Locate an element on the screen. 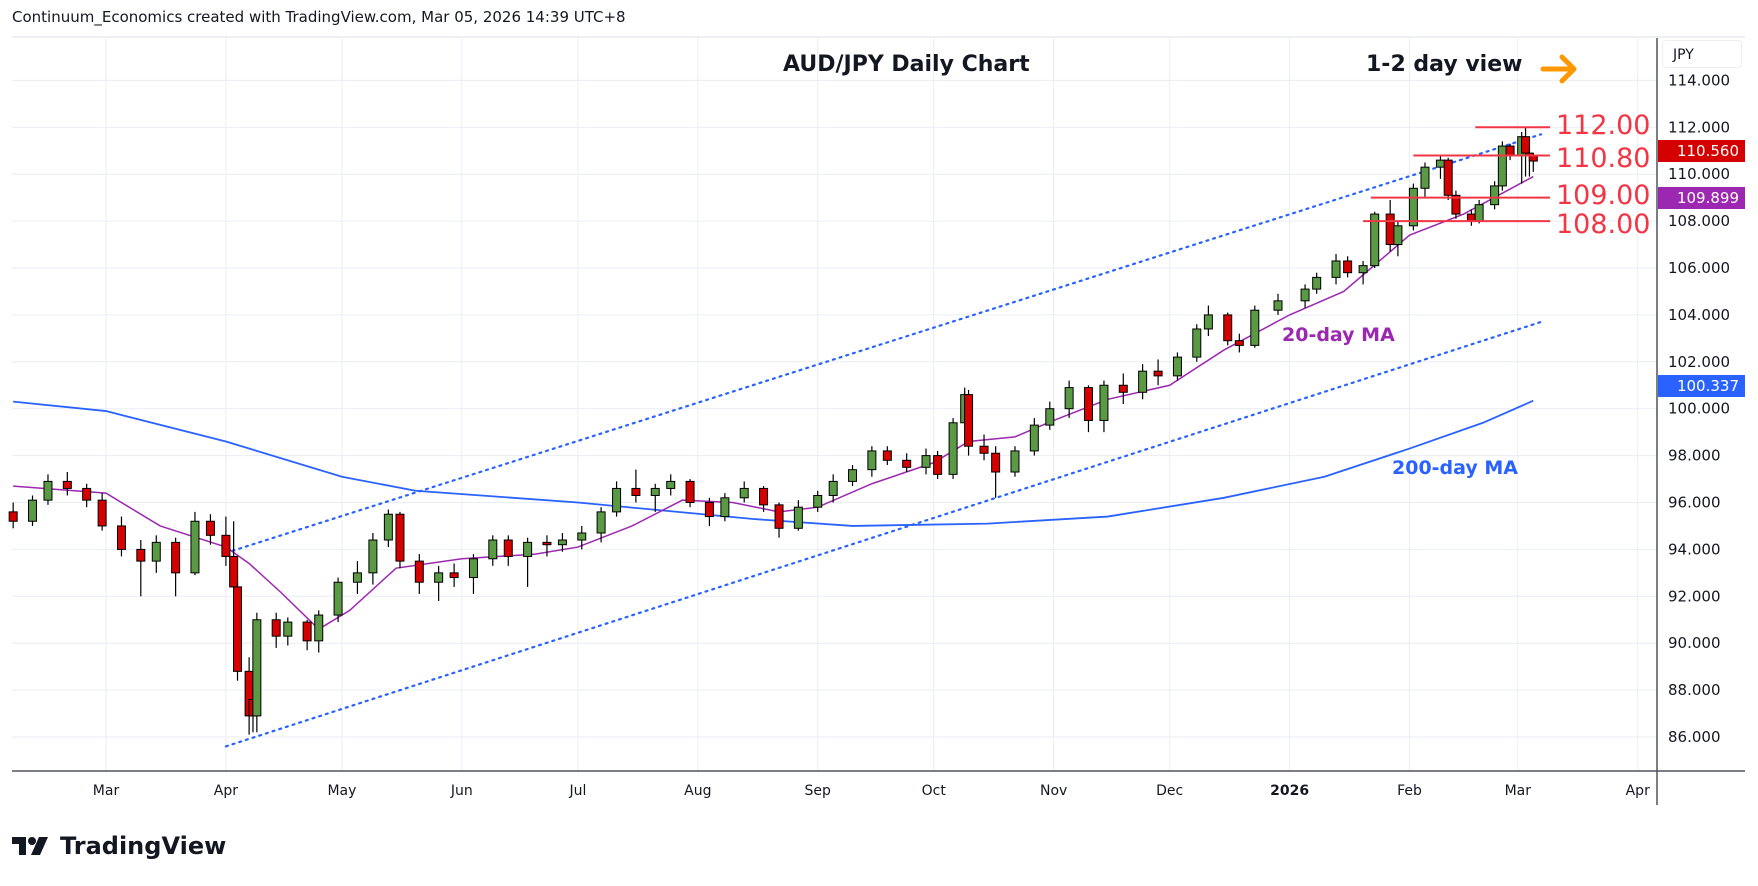 The width and height of the screenshot is (1758, 886). time-axis is located at coordinates (878, 788).